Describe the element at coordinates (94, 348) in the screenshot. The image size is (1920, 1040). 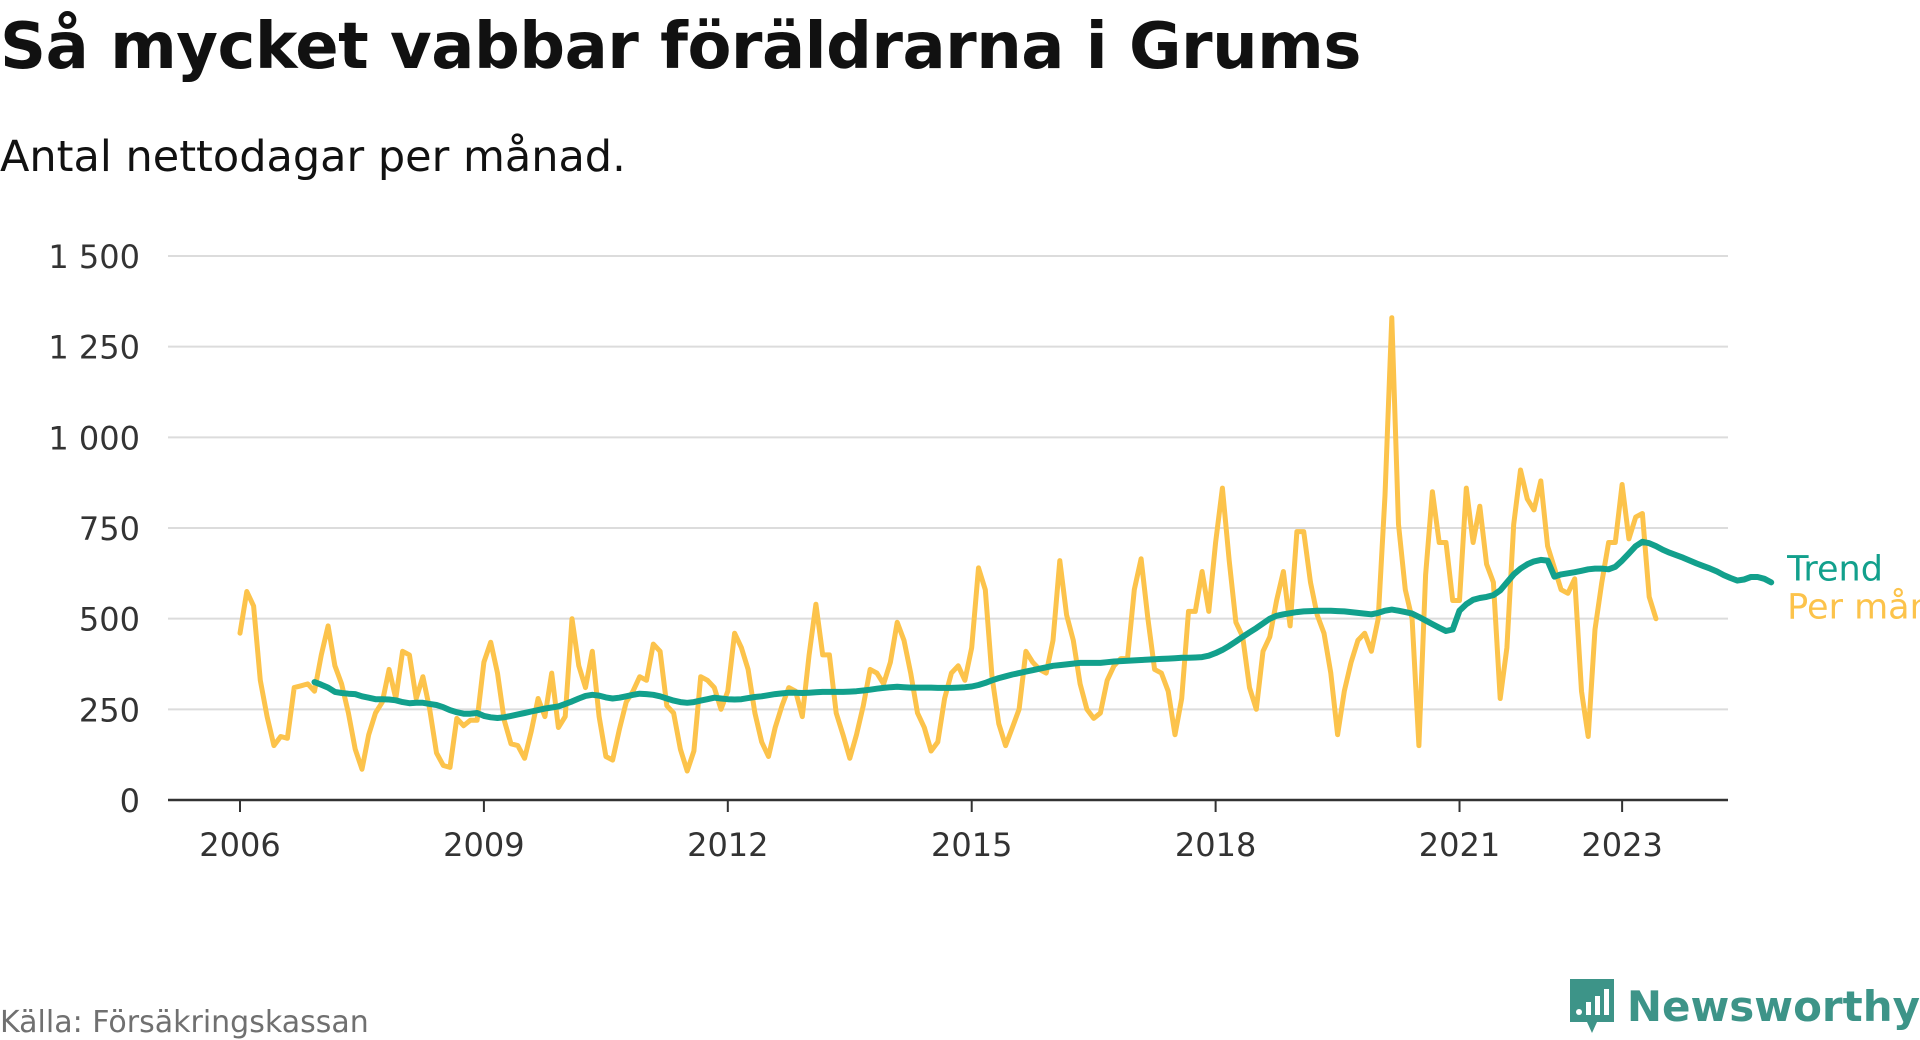
I see `y-tick-label: 1 250` at that location.